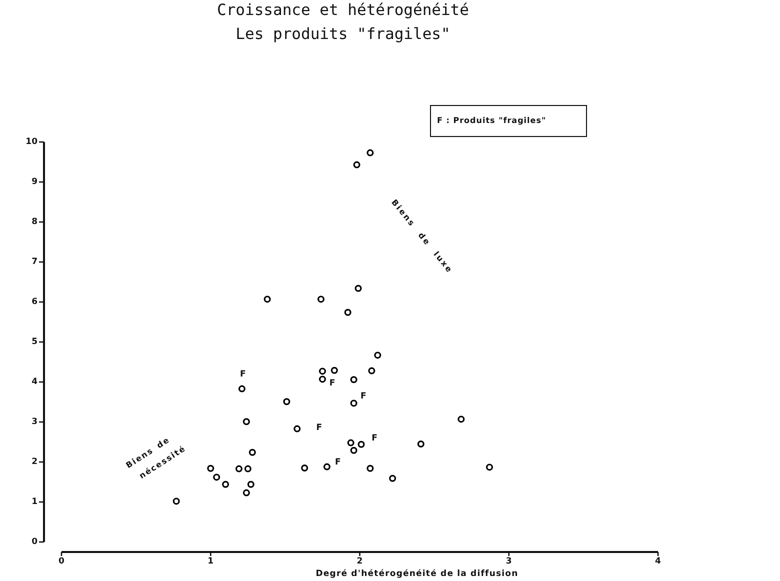 This screenshot has height=581, width=780. Describe the element at coordinates (343, 10) in the screenshot. I see `chart-title: Croissance et hétérogénéité` at that location.